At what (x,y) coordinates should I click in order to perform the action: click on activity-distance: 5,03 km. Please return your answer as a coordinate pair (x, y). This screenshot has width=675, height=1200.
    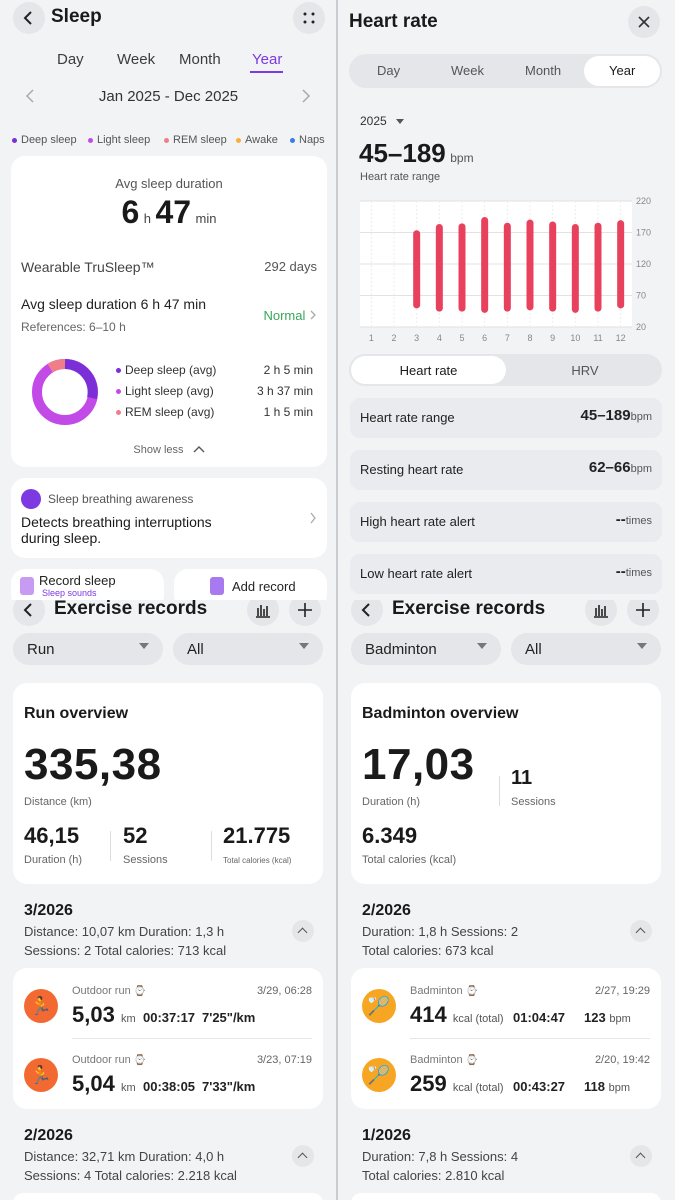
    Looking at the image, I should click on (104, 1015).